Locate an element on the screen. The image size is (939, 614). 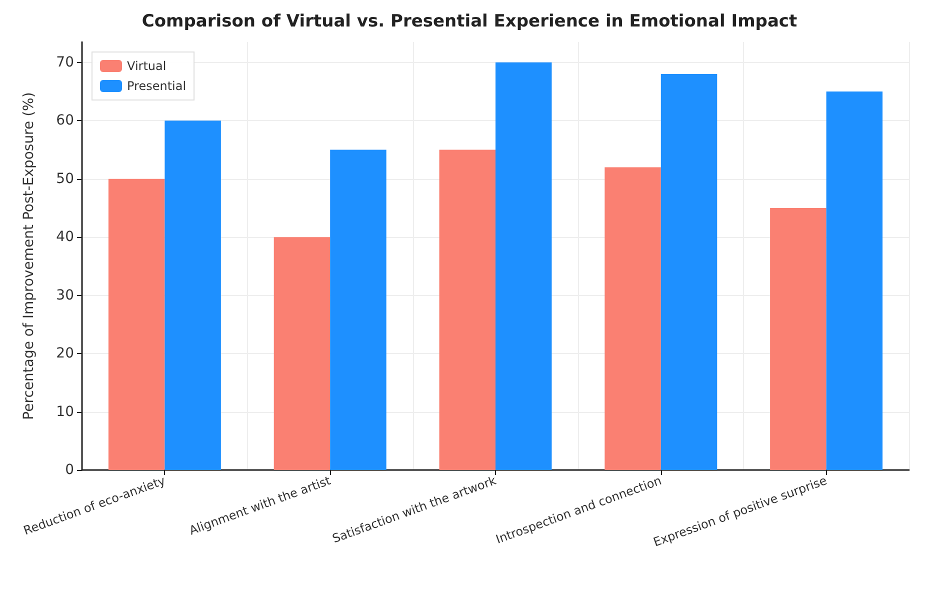
y-tick-label: 30 is located at coordinates (65, 295).